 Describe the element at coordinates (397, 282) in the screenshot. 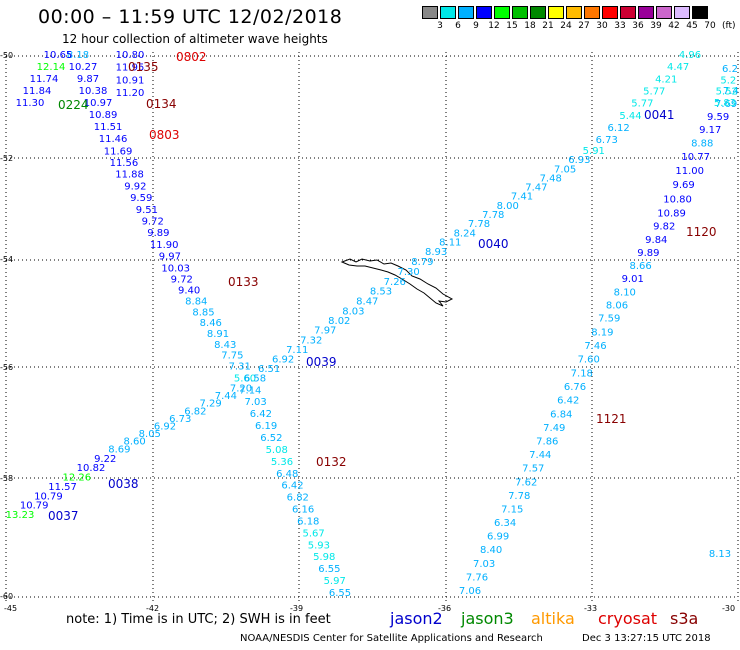

I see `south-georgia-coastline` at that location.